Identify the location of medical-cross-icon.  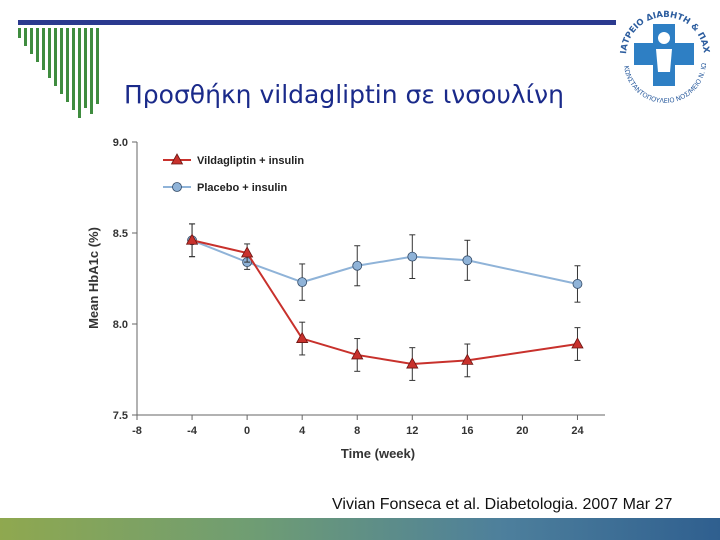
(664, 55).